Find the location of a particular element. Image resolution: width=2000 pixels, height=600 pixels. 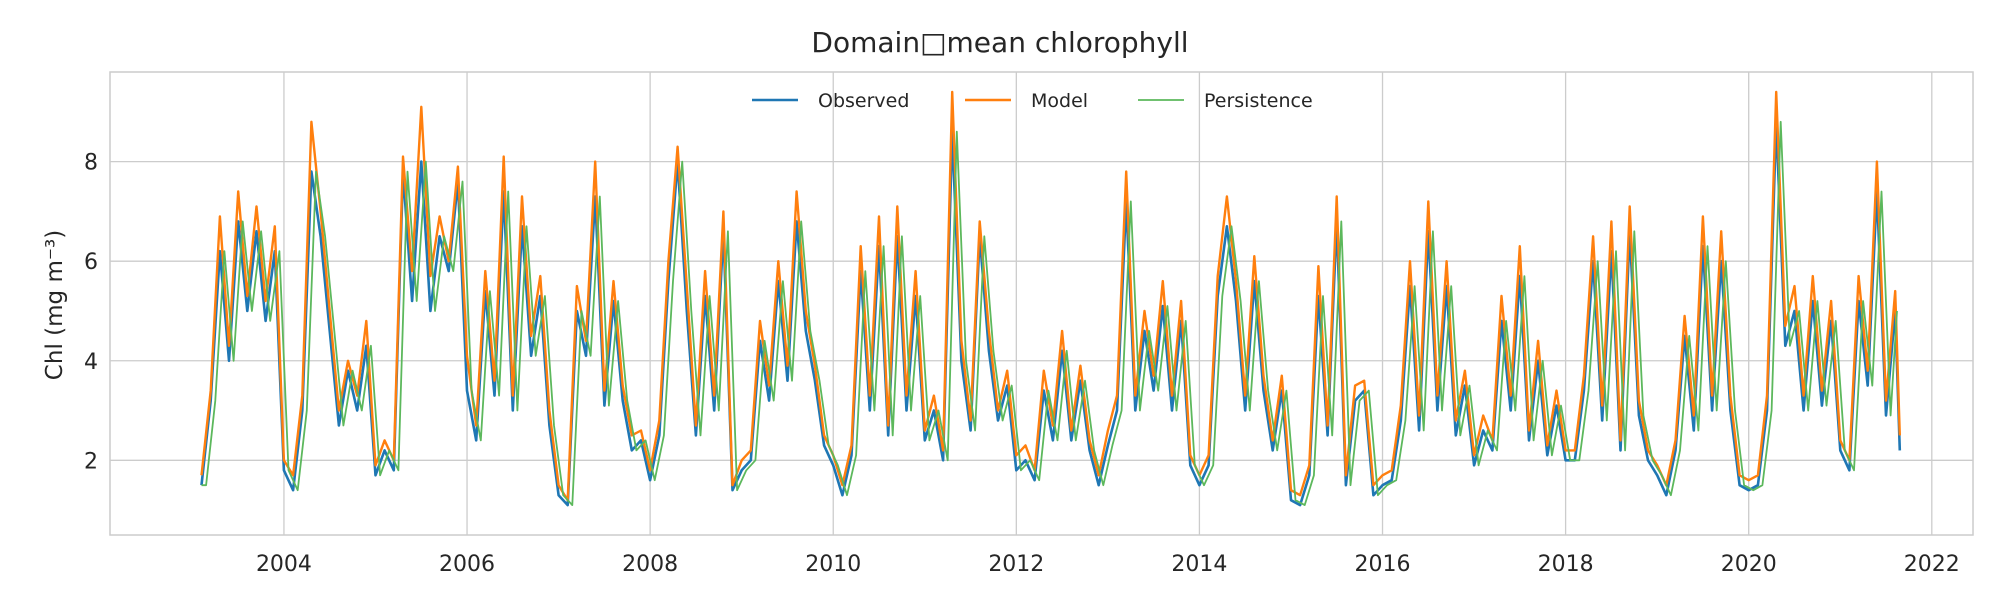

x-tick-label: 2010 is located at coordinates (833, 564).